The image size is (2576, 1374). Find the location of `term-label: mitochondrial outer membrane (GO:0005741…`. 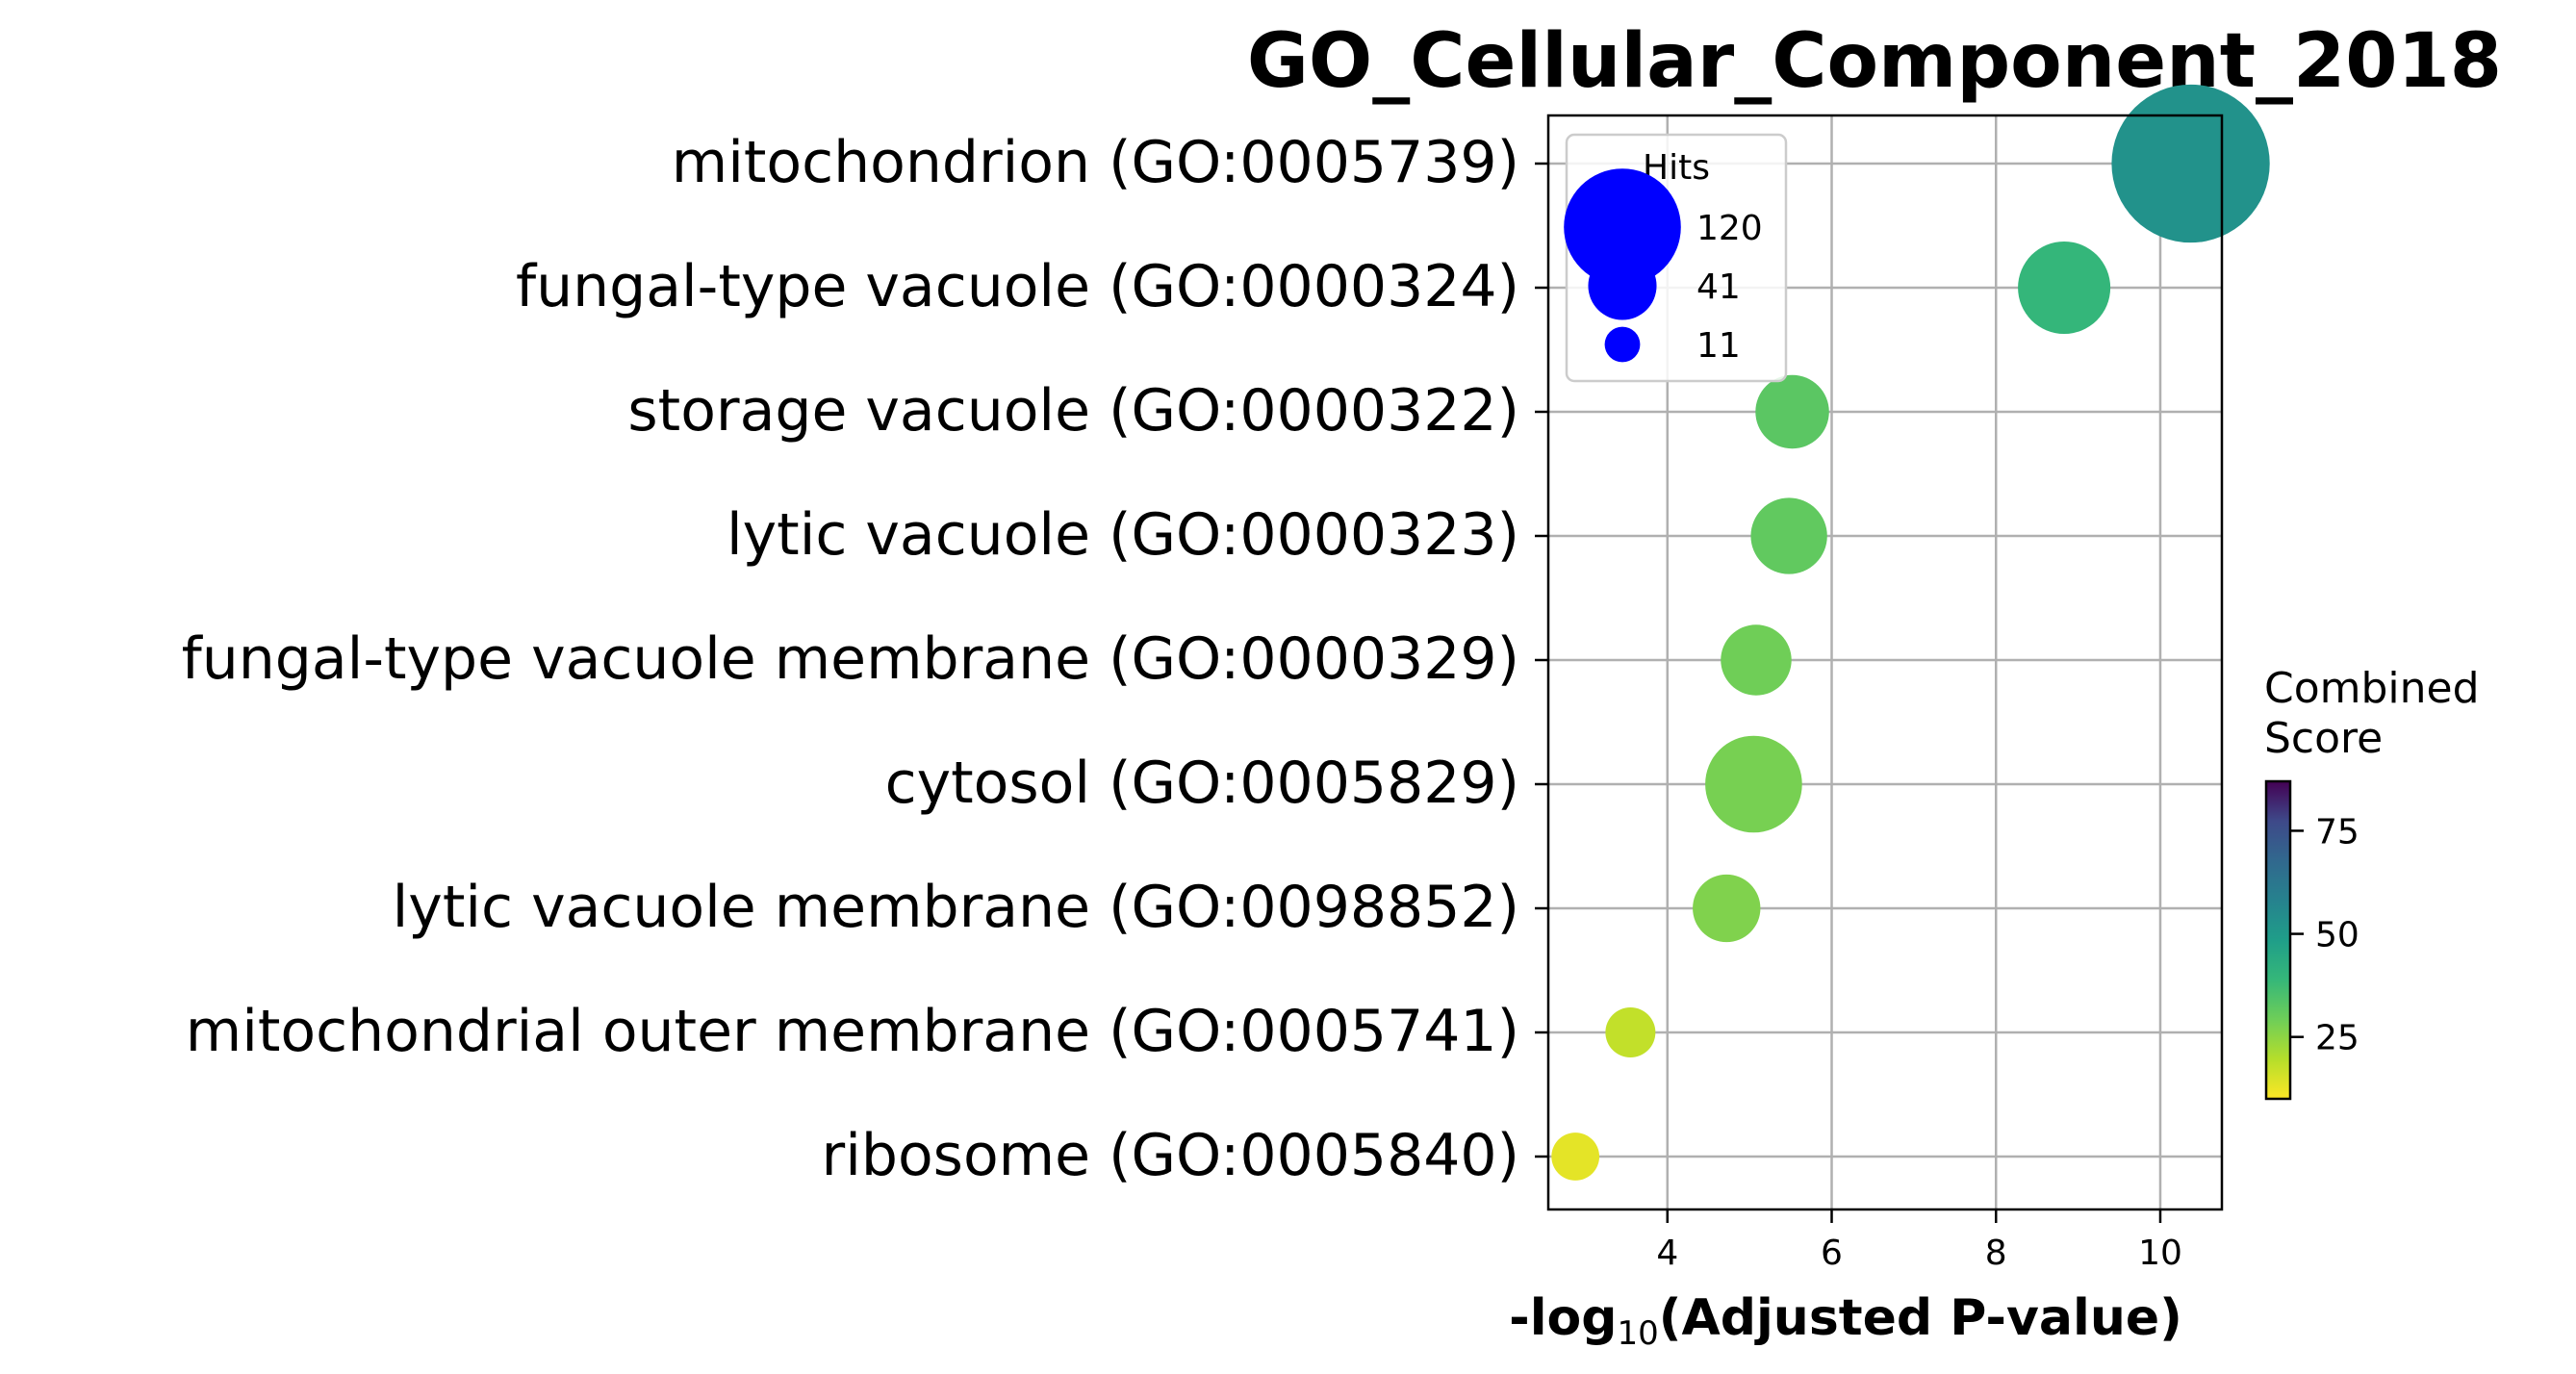

term-label: mitochondrial outer membrane (GO:0005741… is located at coordinates (852, 1031).